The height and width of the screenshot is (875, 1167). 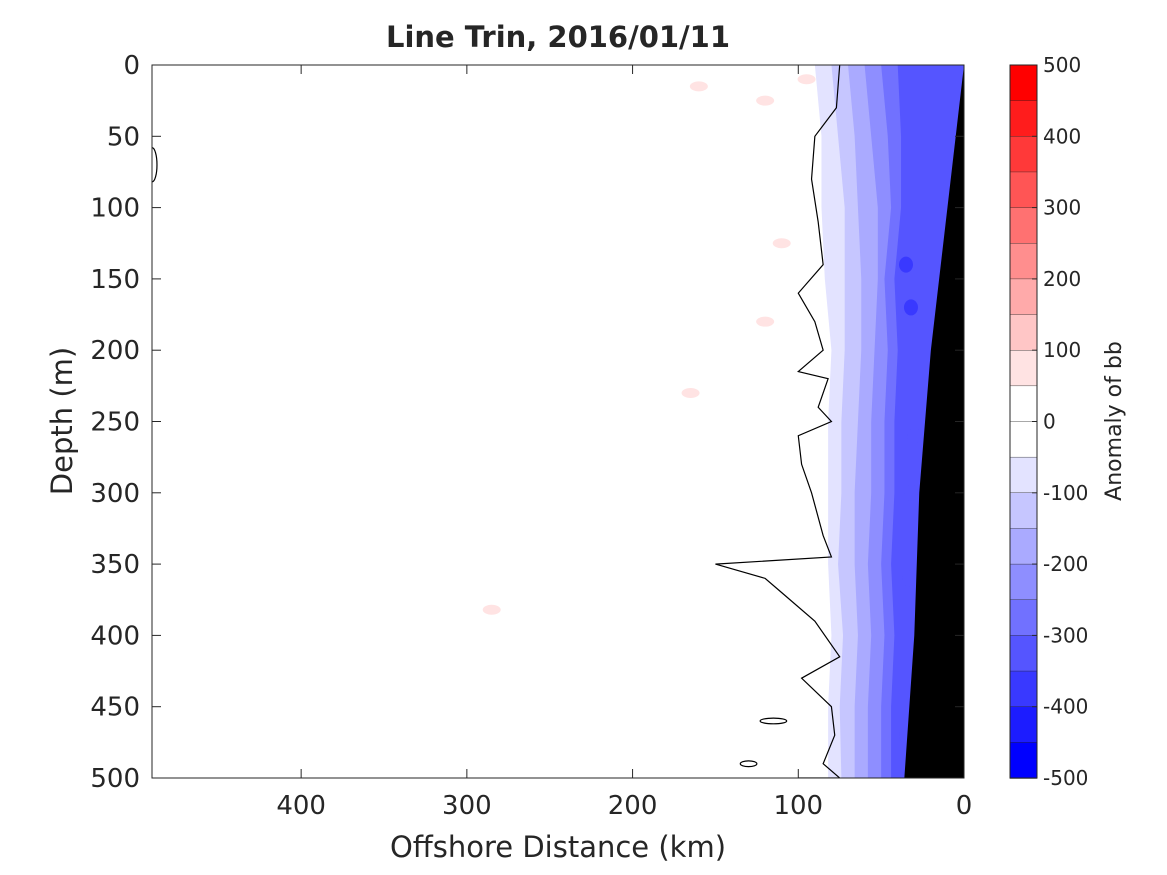 I want to click on colorbar-tick-label: 500, so click(x=1062, y=65).